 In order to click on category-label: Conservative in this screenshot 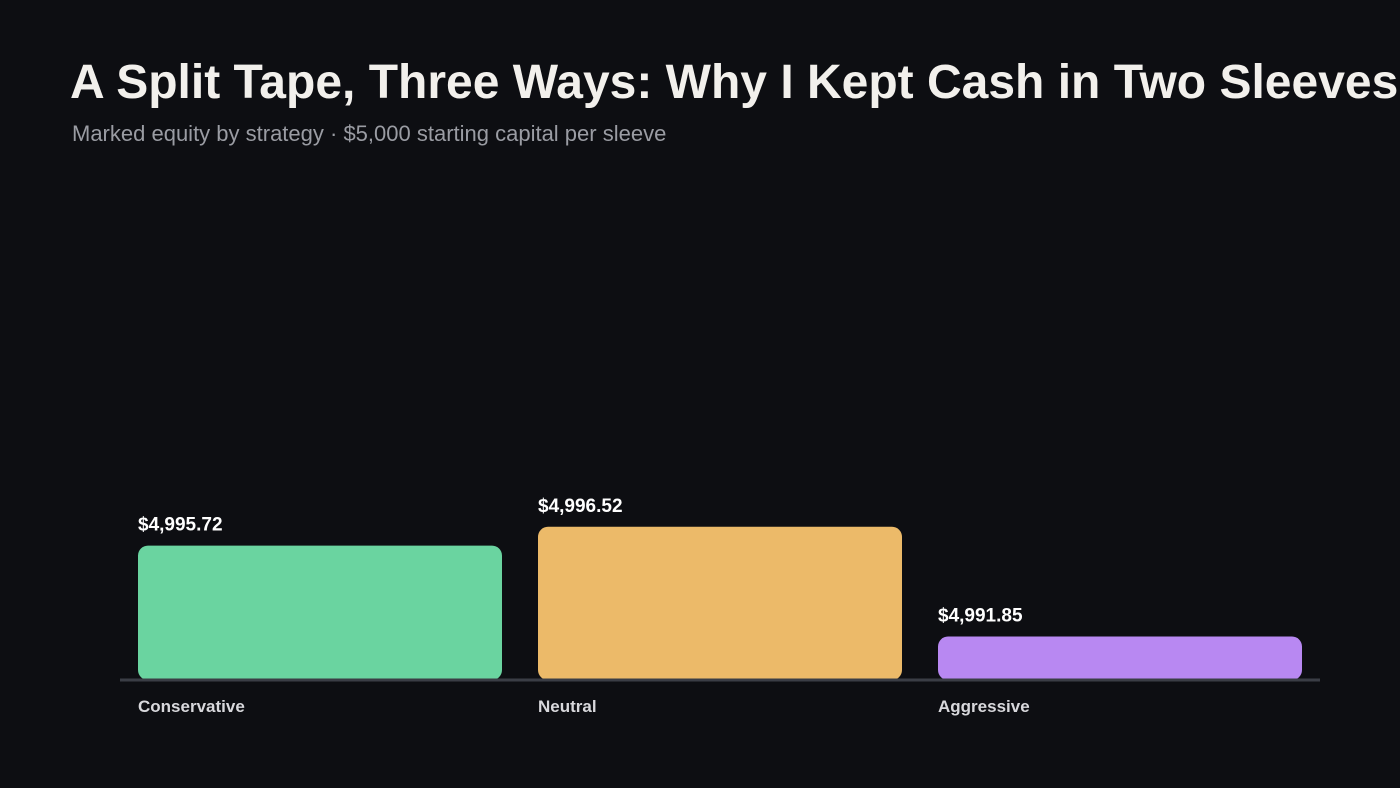, I will do `click(191, 706)`.